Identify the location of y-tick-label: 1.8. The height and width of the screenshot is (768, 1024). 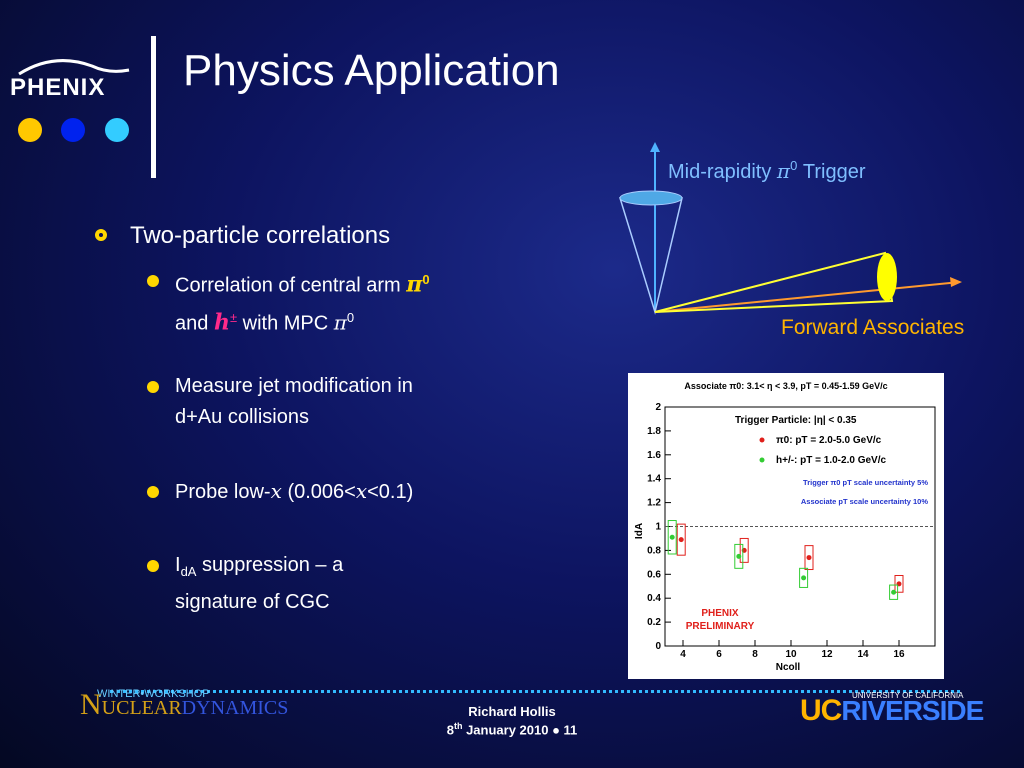
(654, 431).